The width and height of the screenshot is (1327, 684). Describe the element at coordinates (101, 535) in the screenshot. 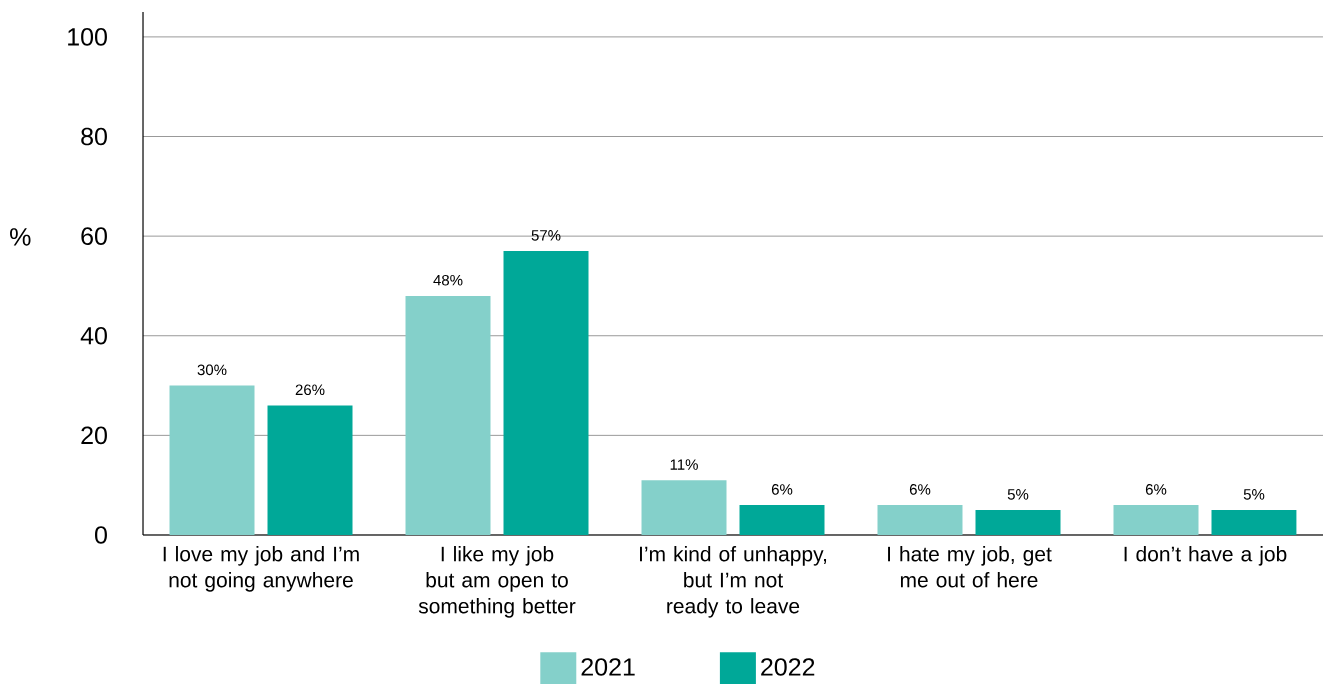

I see `y-tick-label: 0` at that location.